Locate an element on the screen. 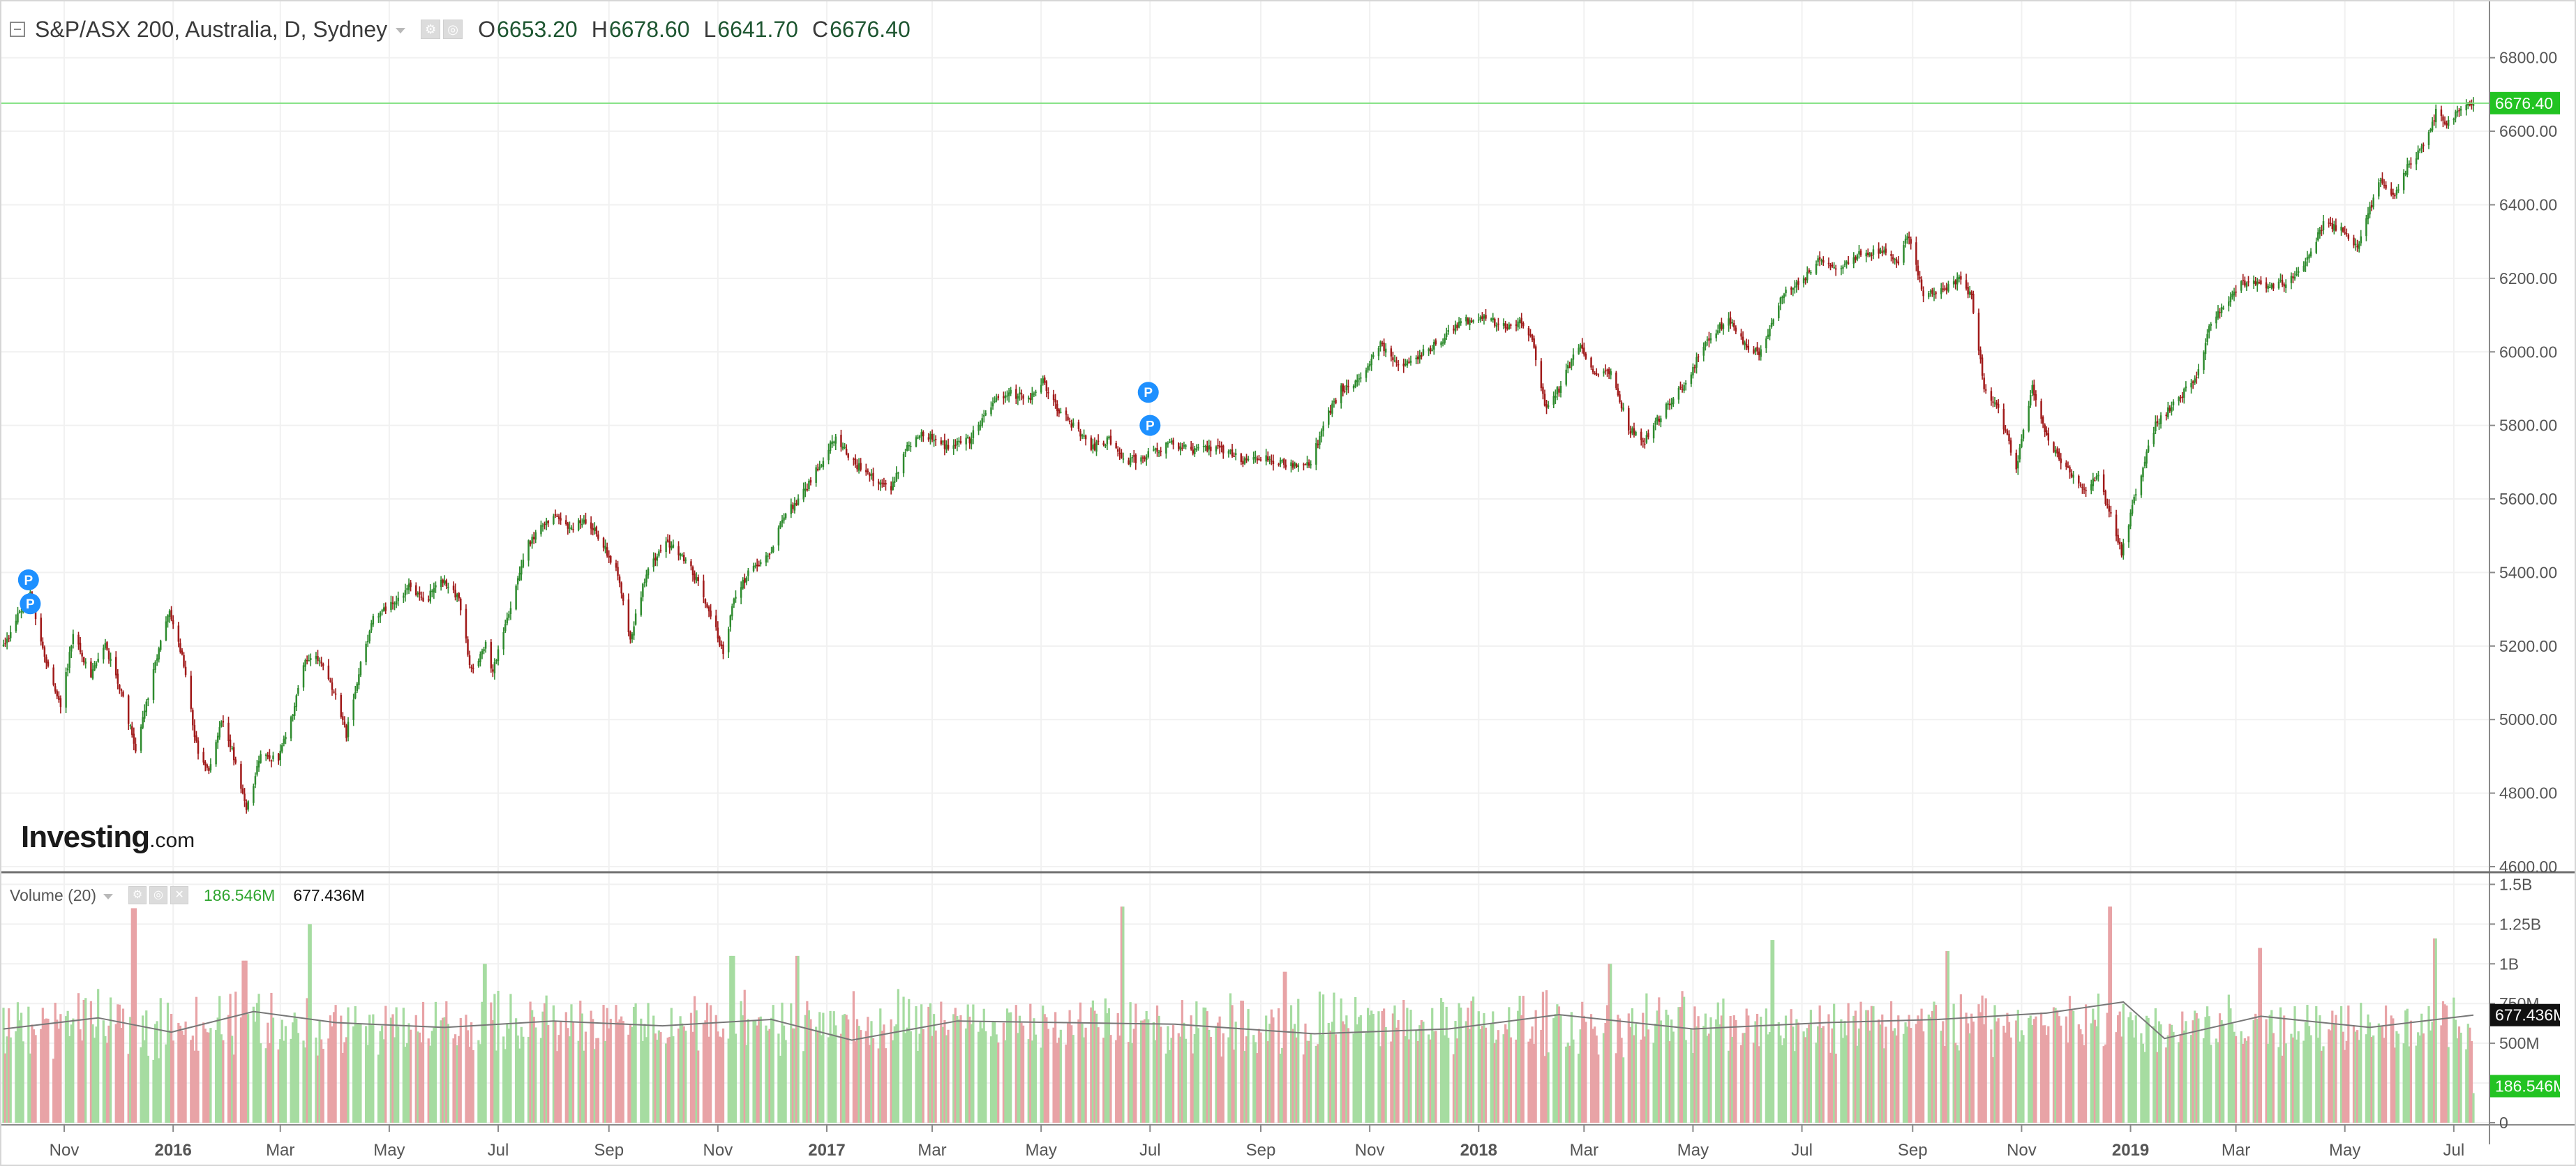  close-label: C is located at coordinates (820, 29).